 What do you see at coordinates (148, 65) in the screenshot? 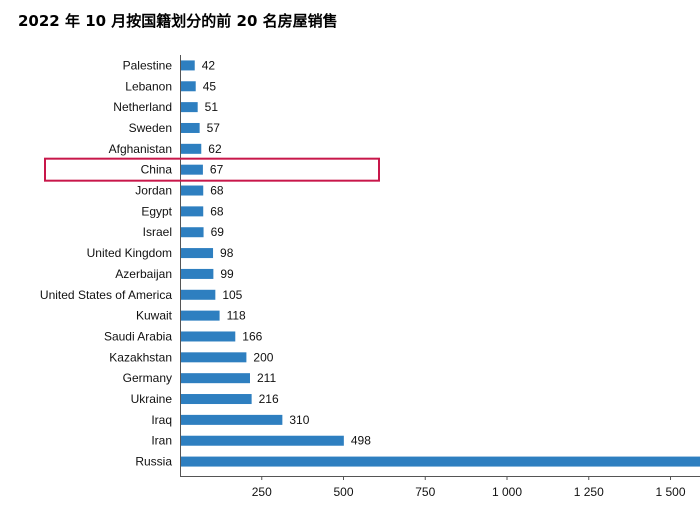
I see `category-label: Palestine` at bounding box center [148, 65].